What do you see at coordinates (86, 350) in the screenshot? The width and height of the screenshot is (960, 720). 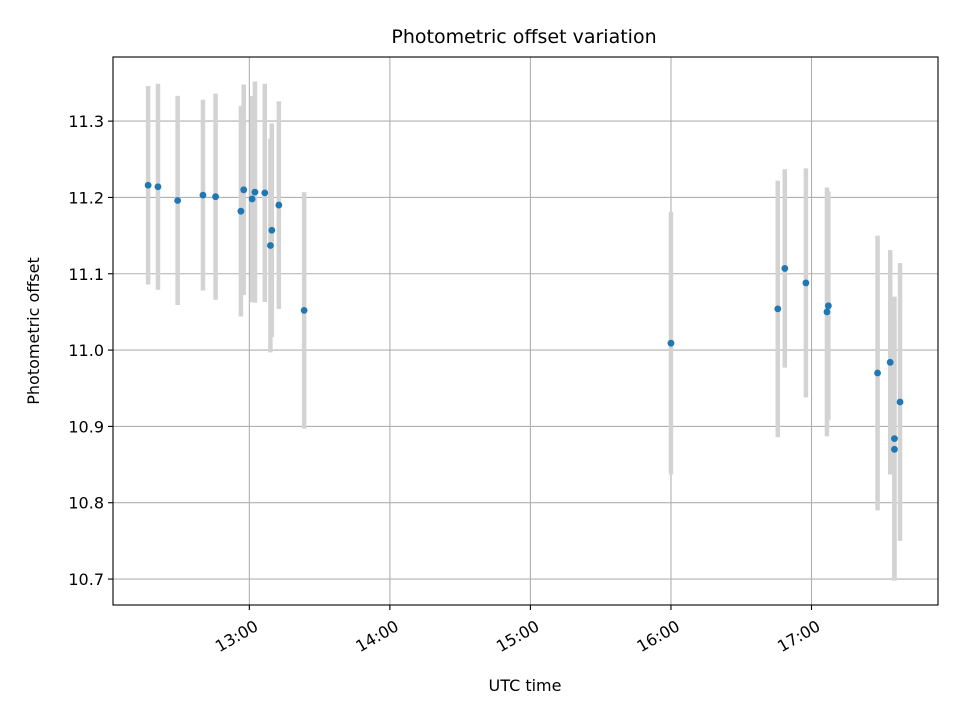 I see `y-tick-label: 11.0` at bounding box center [86, 350].